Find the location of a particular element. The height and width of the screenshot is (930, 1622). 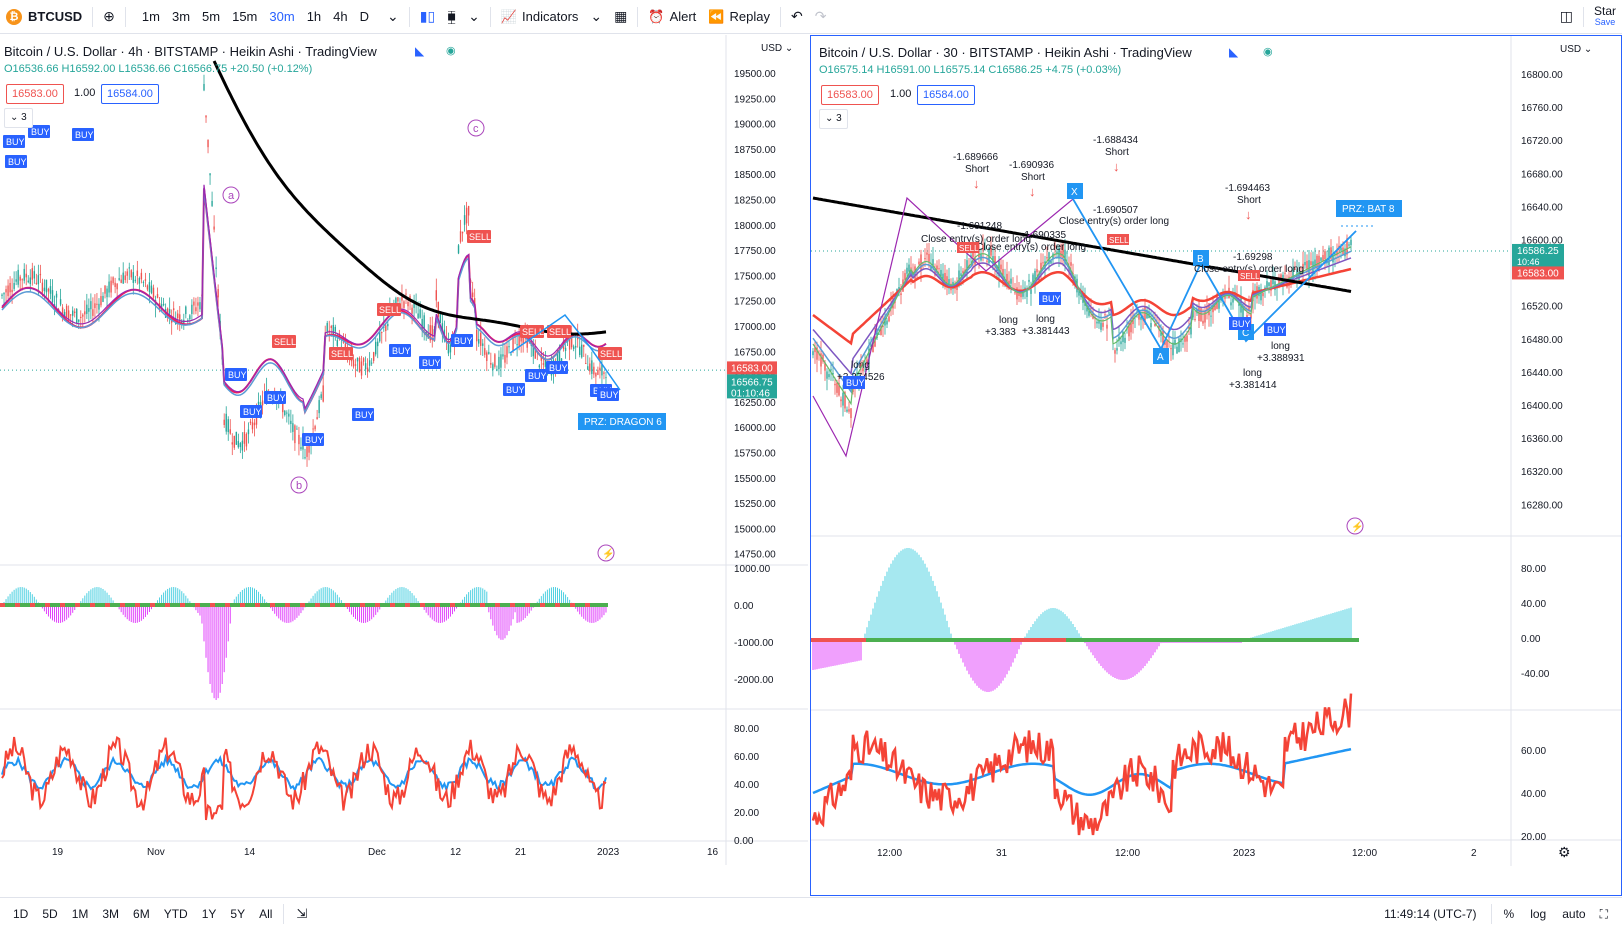

price-tag-green-text: 16586.25 is located at coordinates (1538, 251).